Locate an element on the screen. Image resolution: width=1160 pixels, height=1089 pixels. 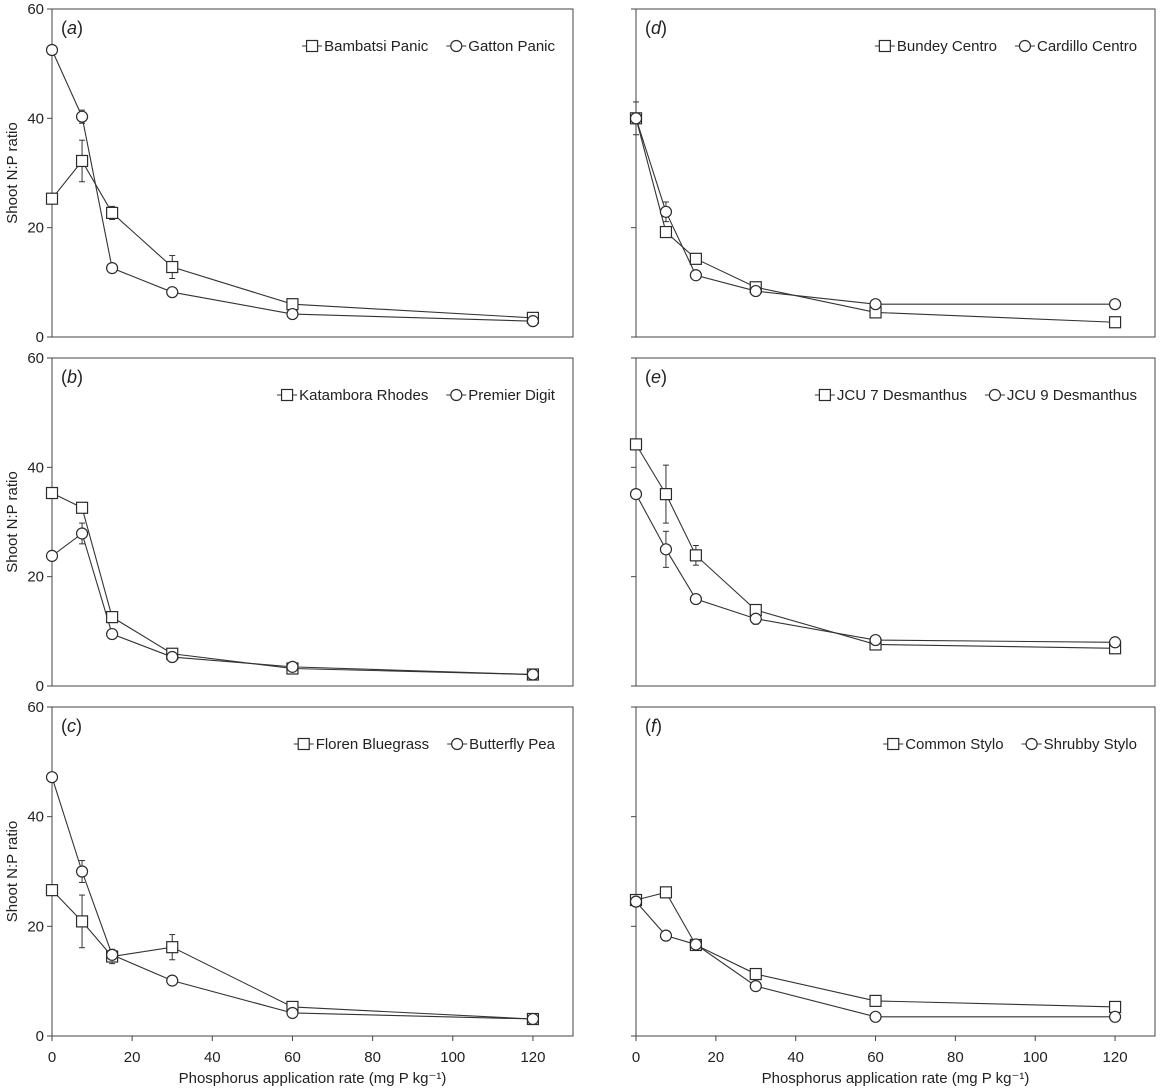
legend-entry-jcu-9-desmanthus: JCU 9 Desmanthus is located at coordinates (1060, 395).